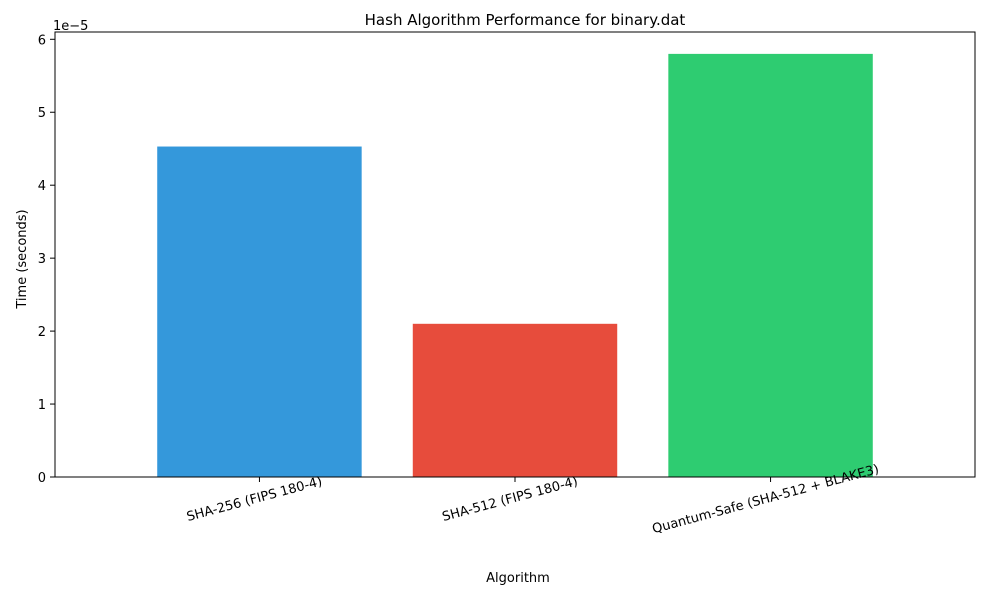 This screenshot has width=1000, height=604. What do you see at coordinates (42, 186) in the screenshot?
I see `y-tick-label: 4` at bounding box center [42, 186].